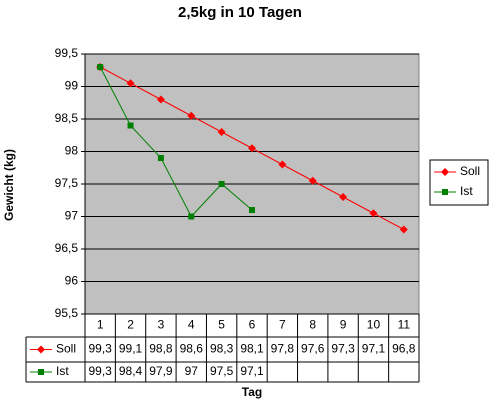 The image size is (493, 402). Describe the element at coordinates (100, 325) in the screenshot. I see `x-tick-label: 1` at that location.